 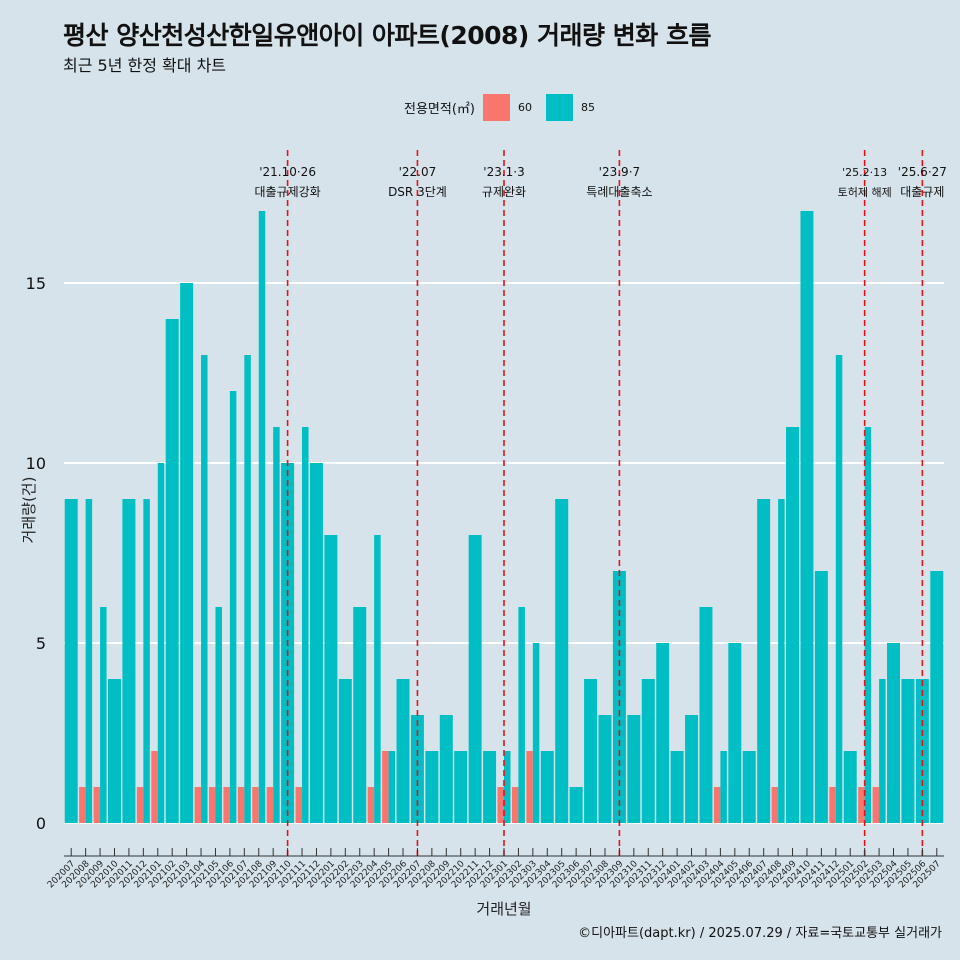 I want to click on y-tick-label: 5, so click(x=41, y=643).